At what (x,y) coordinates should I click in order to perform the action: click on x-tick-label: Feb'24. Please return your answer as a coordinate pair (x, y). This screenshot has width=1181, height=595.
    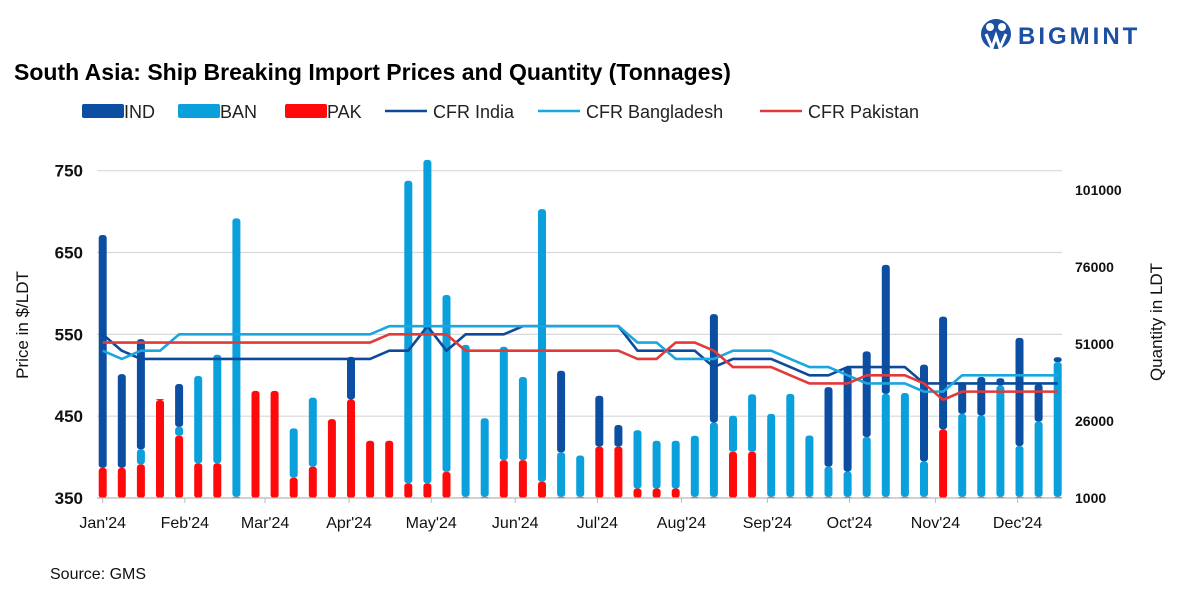
    Looking at the image, I should click on (185, 523).